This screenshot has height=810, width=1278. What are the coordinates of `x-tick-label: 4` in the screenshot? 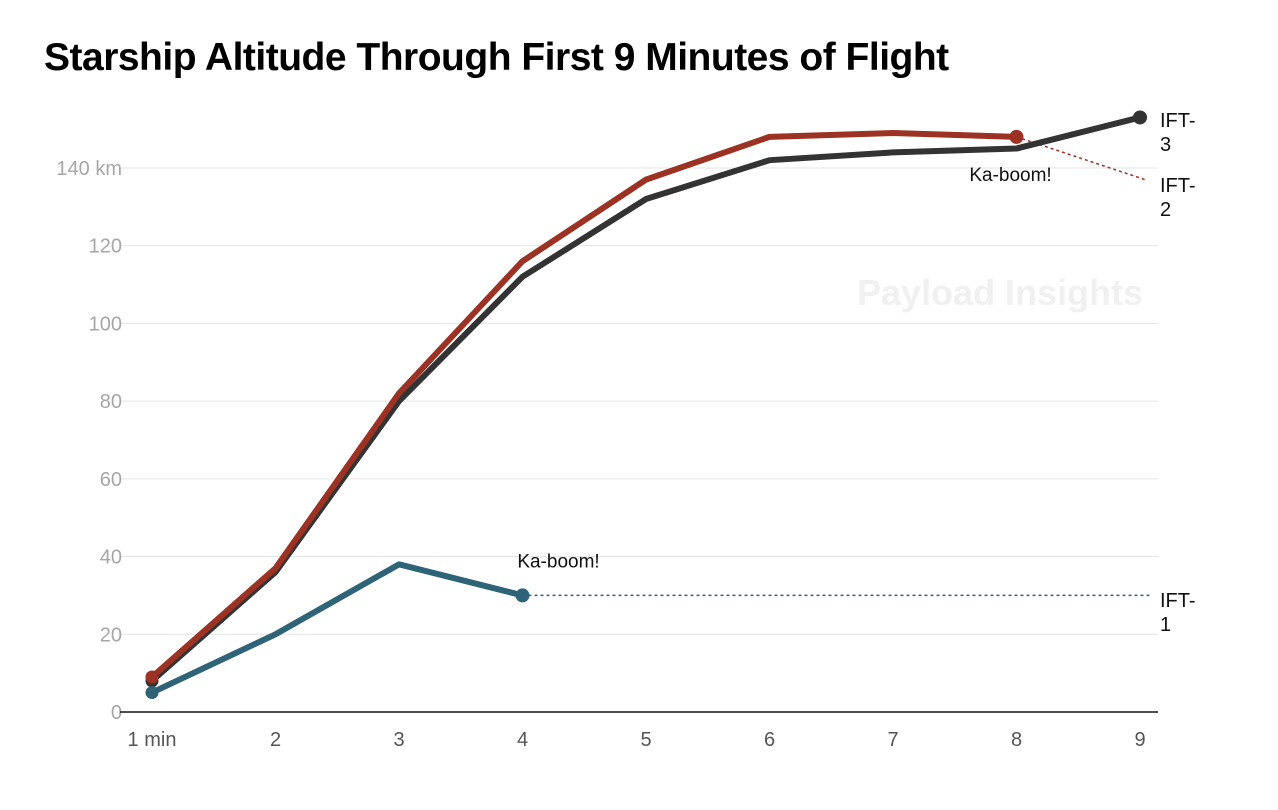 It's located at (522, 740).